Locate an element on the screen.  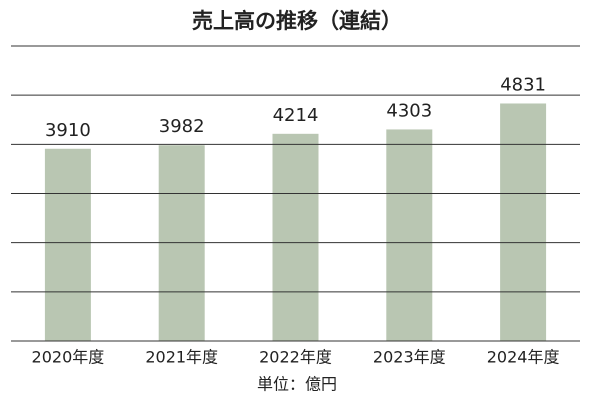
data-label: 4303 is located at coordinates (409, 110).